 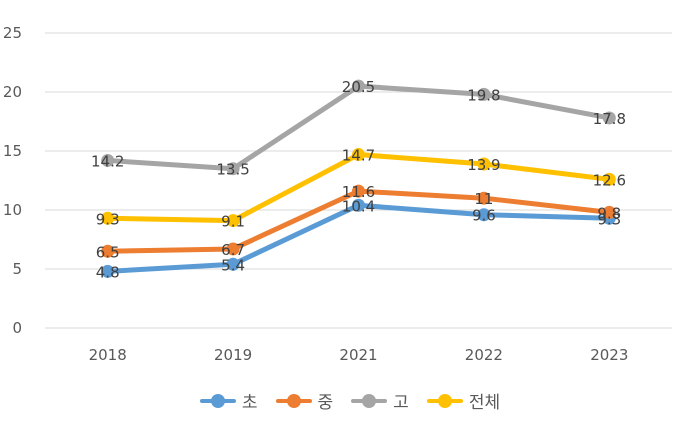 I want to click on y-axis-ticks: 0 5 10 15 20 25, so click(x=12, y=180).